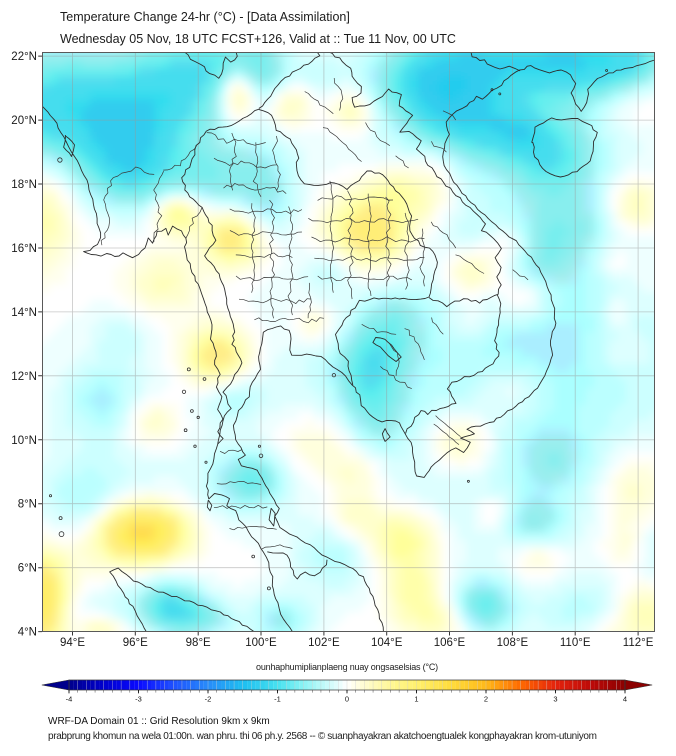 This screenshot has height=756, width=676. What do you see at coordinates (72, 643) in the screenshot?
I see `svg-text: 94°E` at bounding box center [72, 643].